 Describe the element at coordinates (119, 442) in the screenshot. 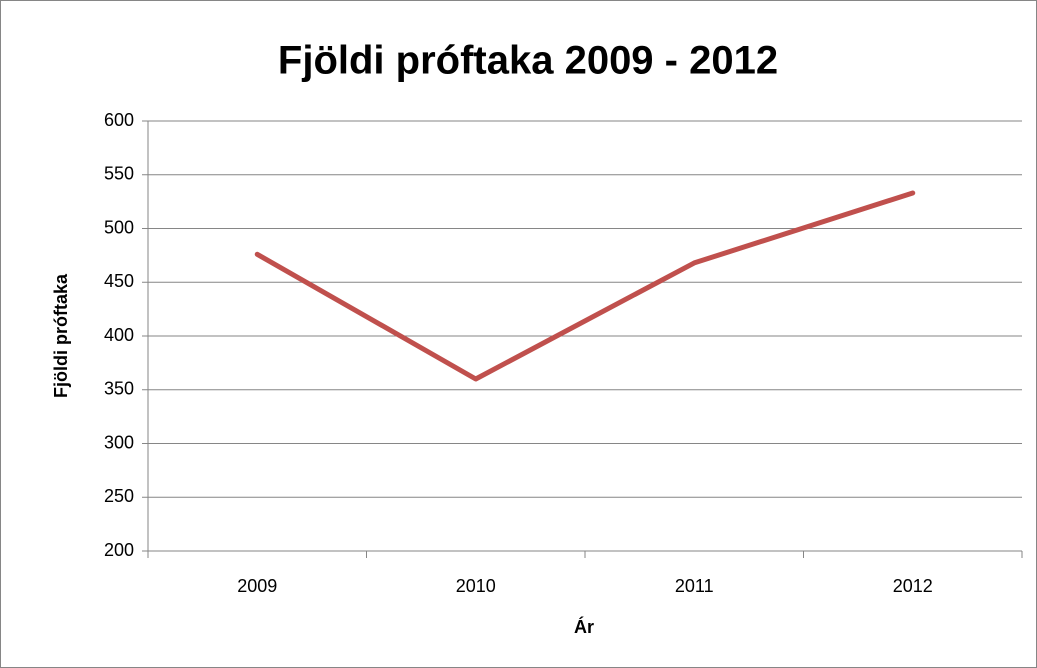

I see `y-tick-label: 300` at that location.